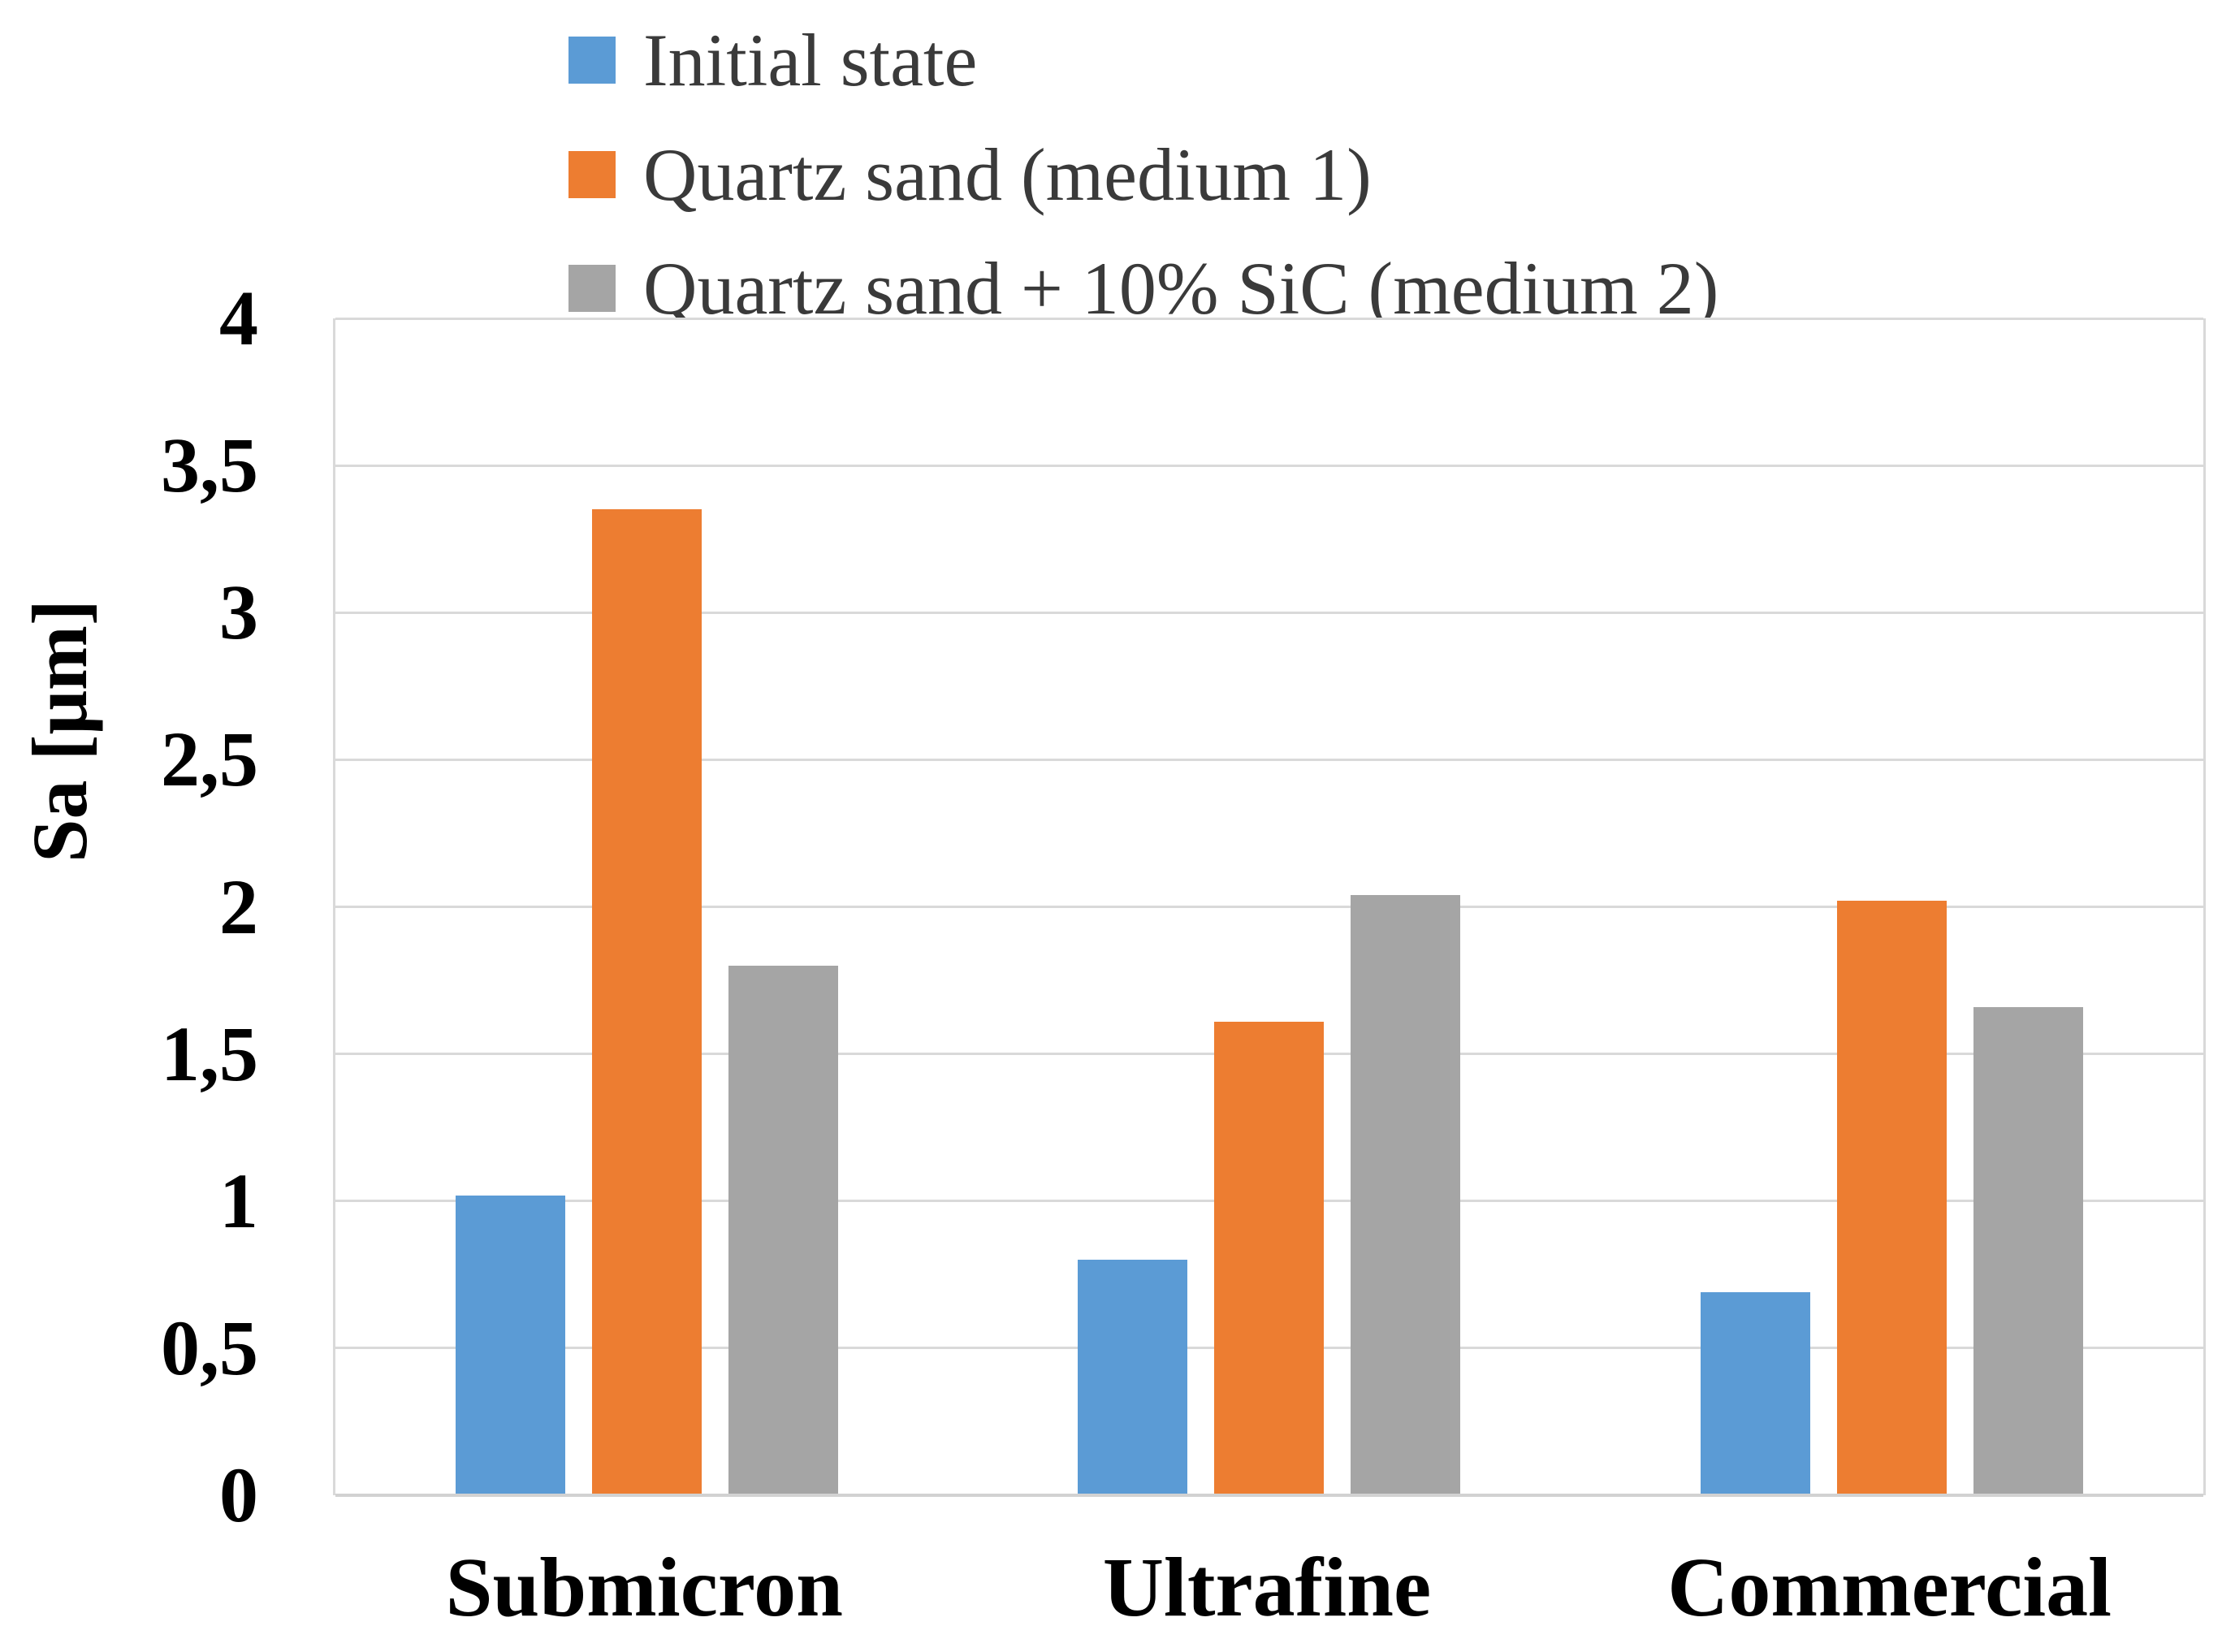 This screenshot has height=1652, width=2222. I want to click on legend-label: Initial state, so click(810, 60).